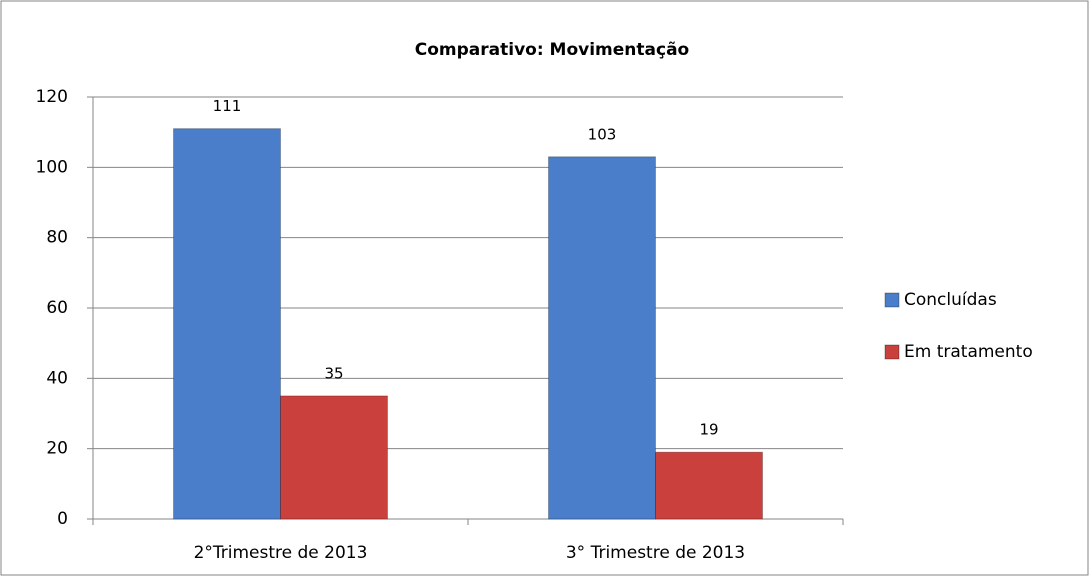  I want to click on legend-label: Em tratamento, so click(968, 352).